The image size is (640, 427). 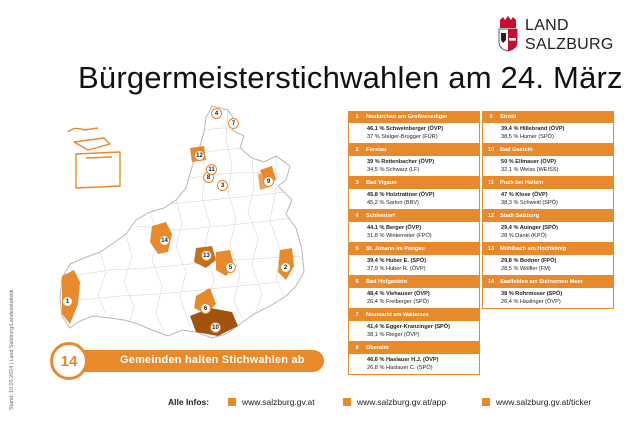 What do you see at coordinates (516, 150) in the screenshot?
I see `entry-municipality: Bad Gastein` at bounding box center [516, 150].